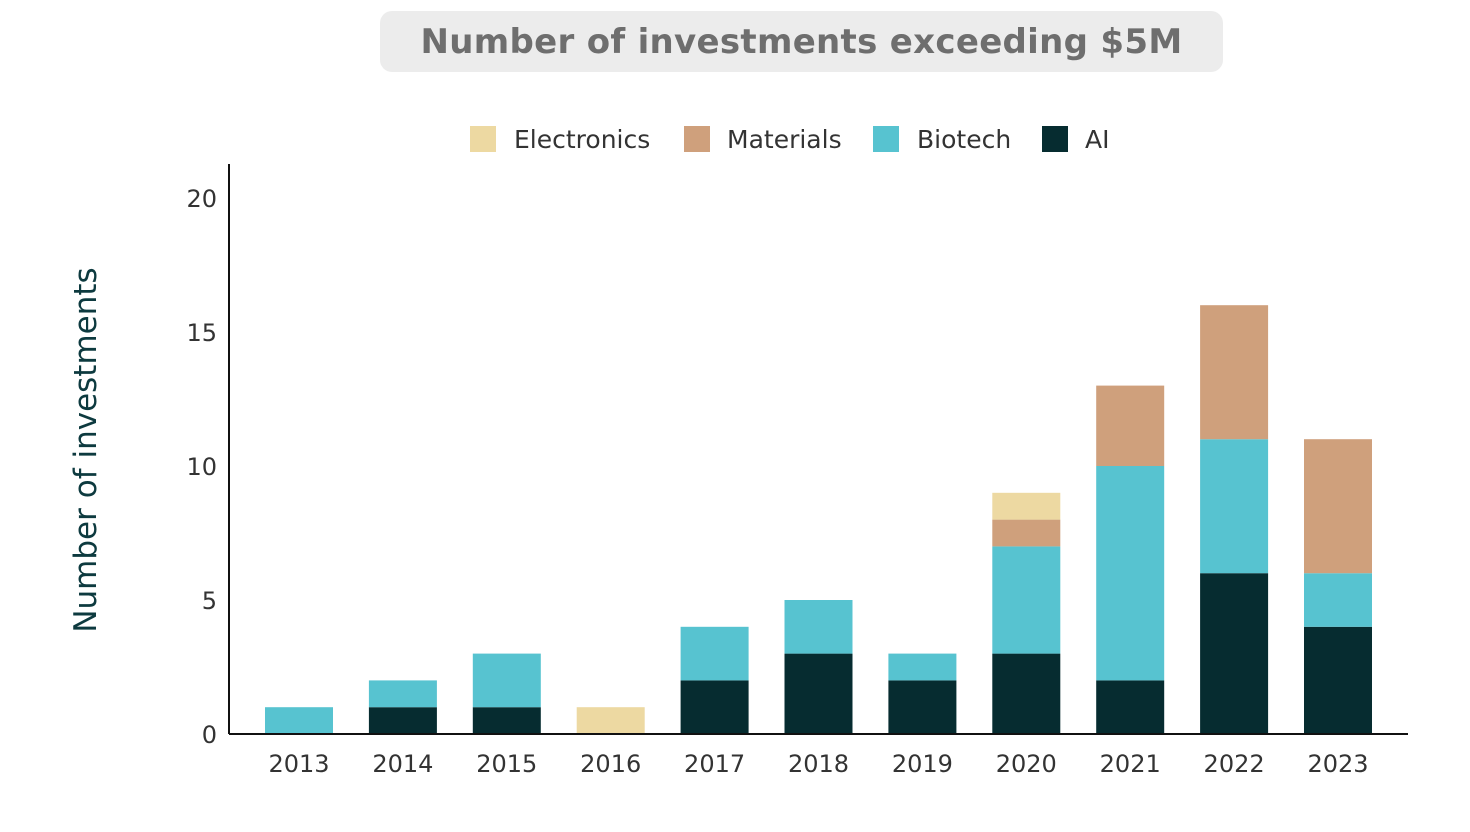 Image resolution: width=1470 pixels, height=832 pixels. Describe the element at coordinates (1026, 600) in the screenshot. I see `bar-biotech-2020` at that location.